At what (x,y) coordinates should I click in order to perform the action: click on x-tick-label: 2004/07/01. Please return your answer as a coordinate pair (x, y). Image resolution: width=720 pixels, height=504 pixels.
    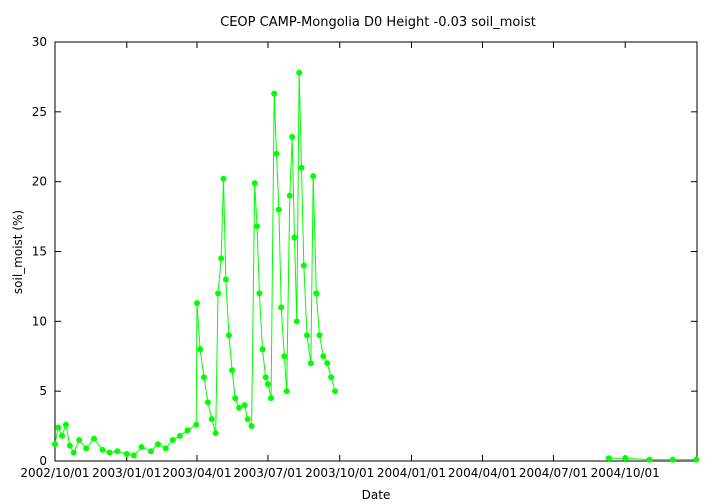
    Looking at the image, I should click on (553, 473).